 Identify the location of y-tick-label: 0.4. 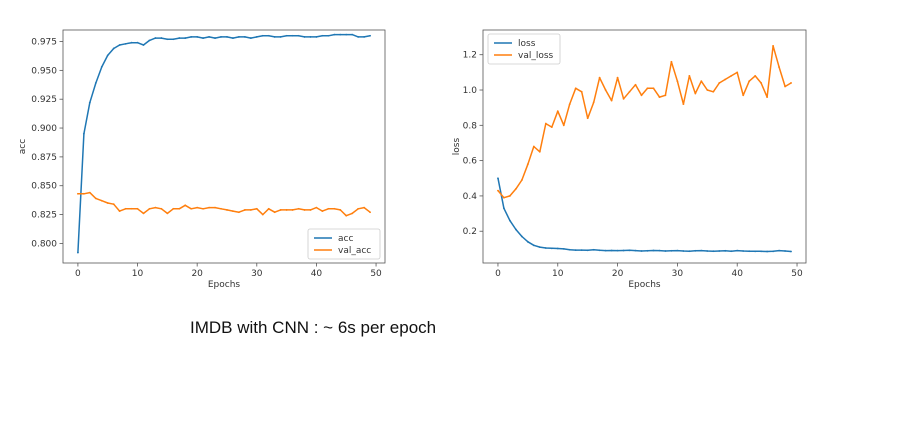
(470, 197).